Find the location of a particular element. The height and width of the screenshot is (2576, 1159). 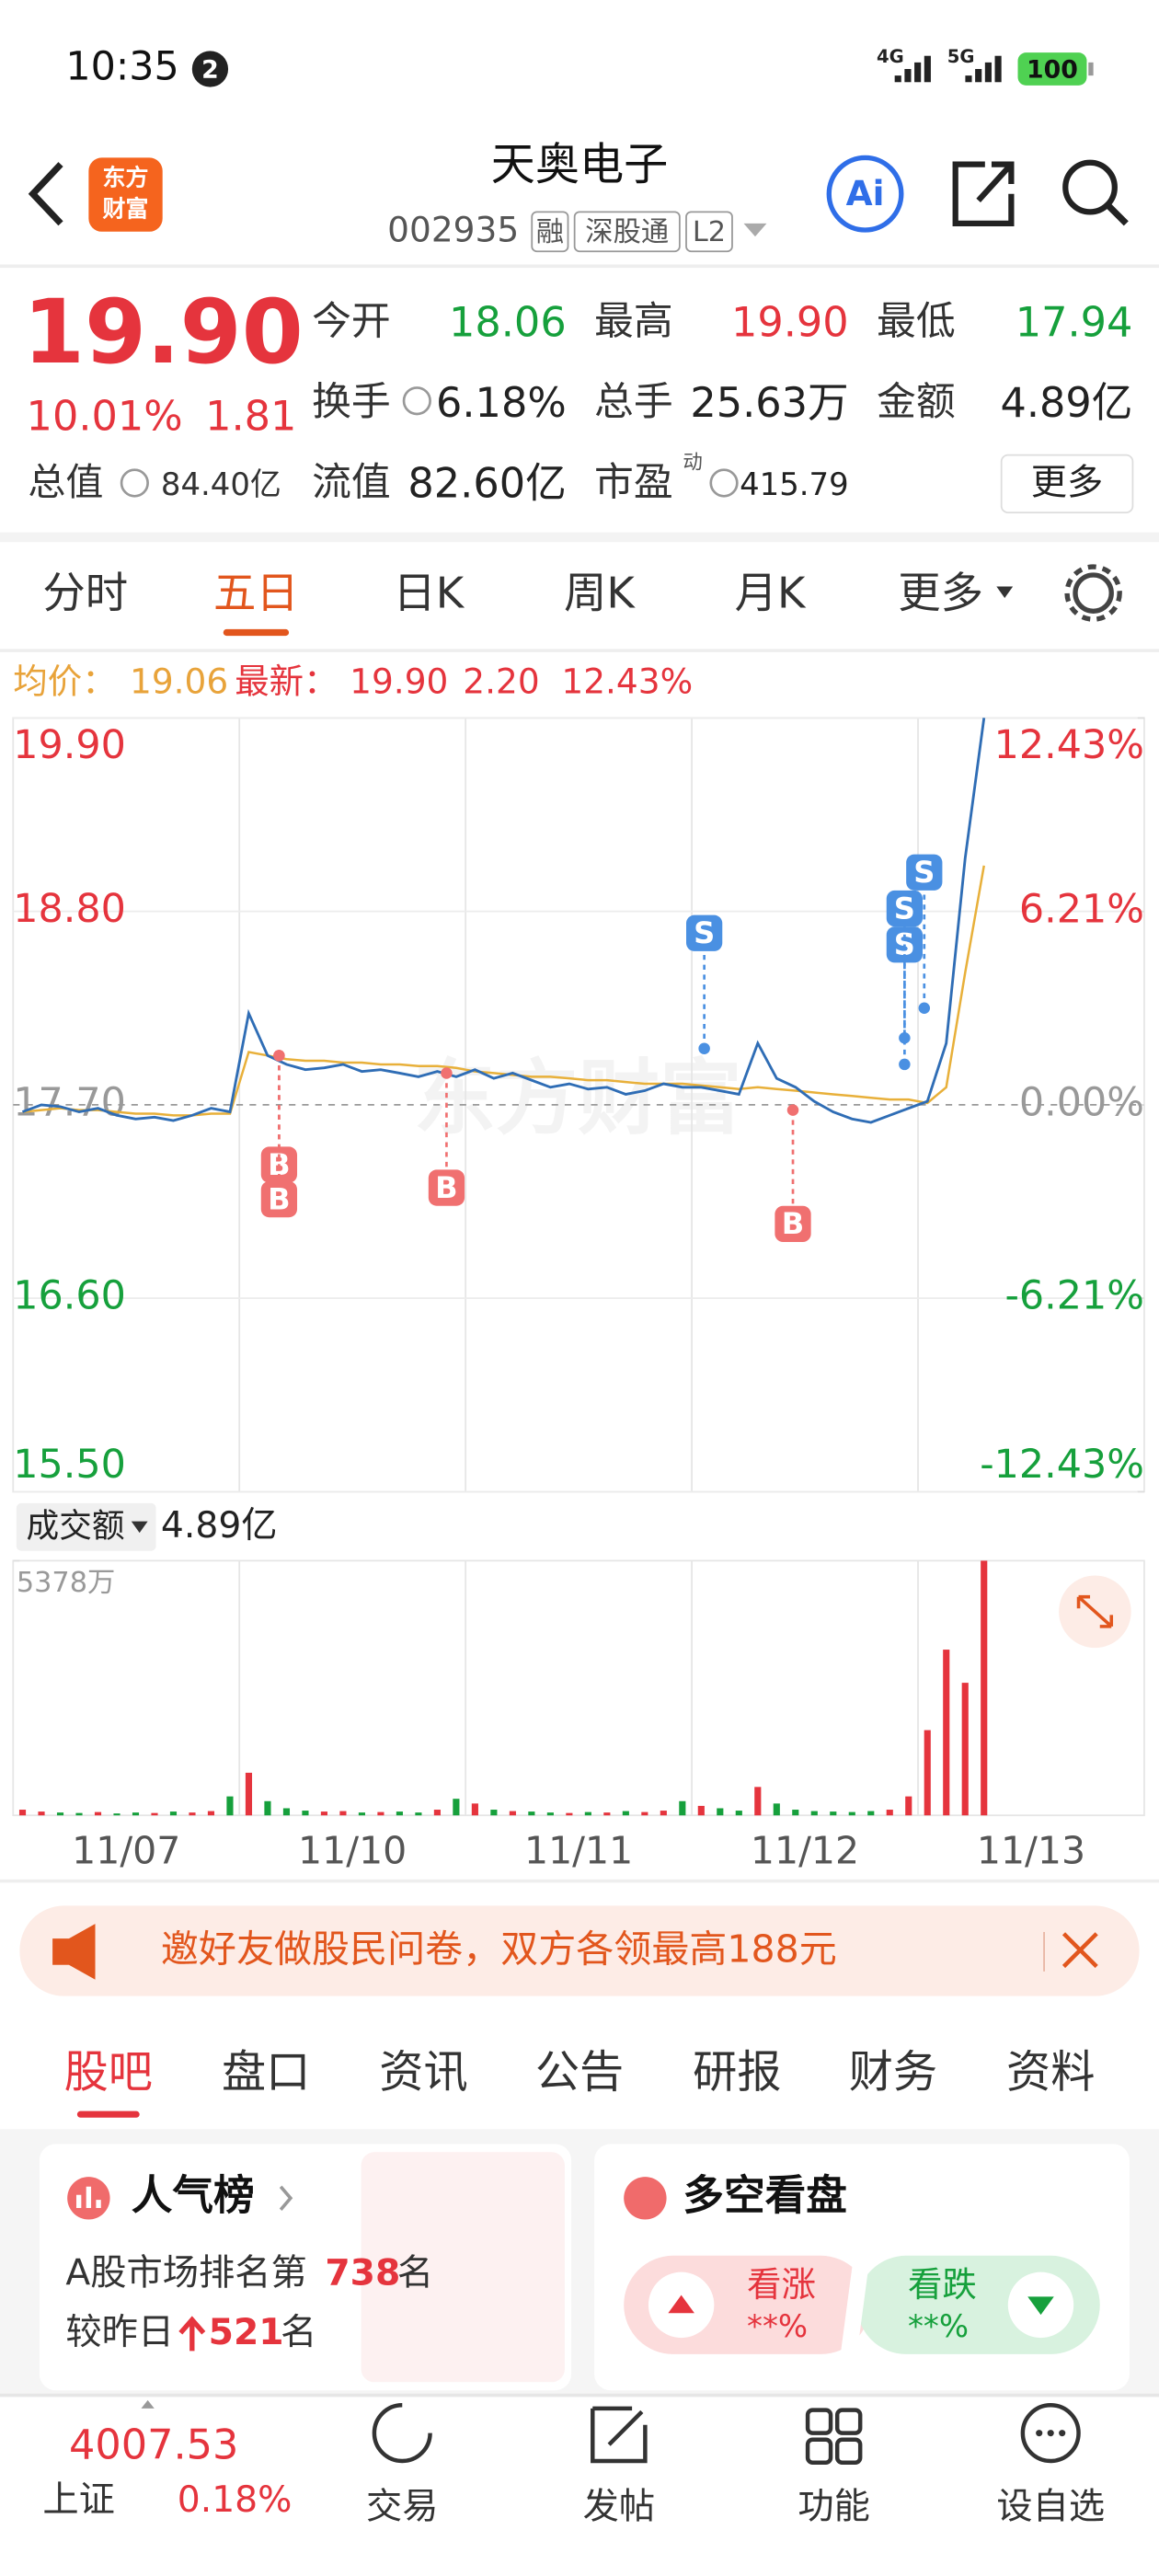

volume-selector-text: 成交额 is located at coordinates (76, 1527).